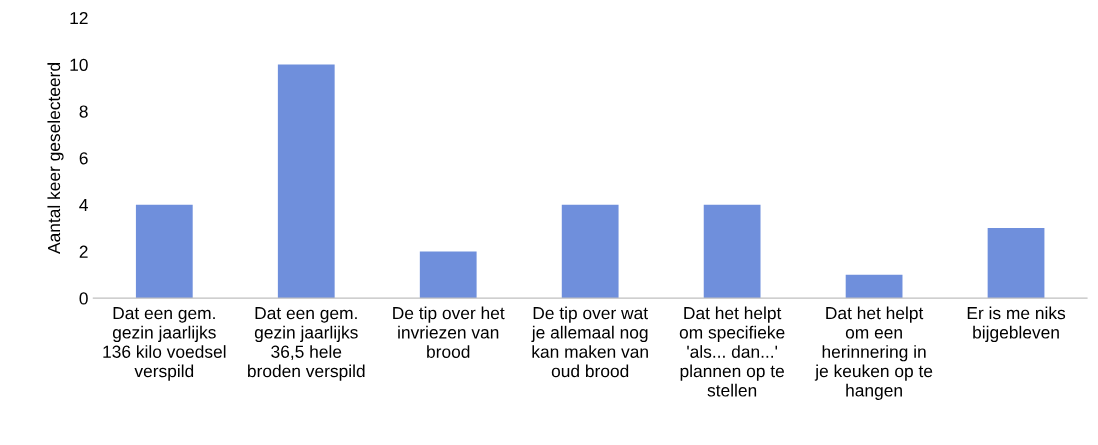 Image resolution: width=1098 pixels, height=445 pixels. Describe the element at coordinates (1016, 324) in the screenshot. I see `x-tick-label: Er is me niks bijgebleven` at that location.